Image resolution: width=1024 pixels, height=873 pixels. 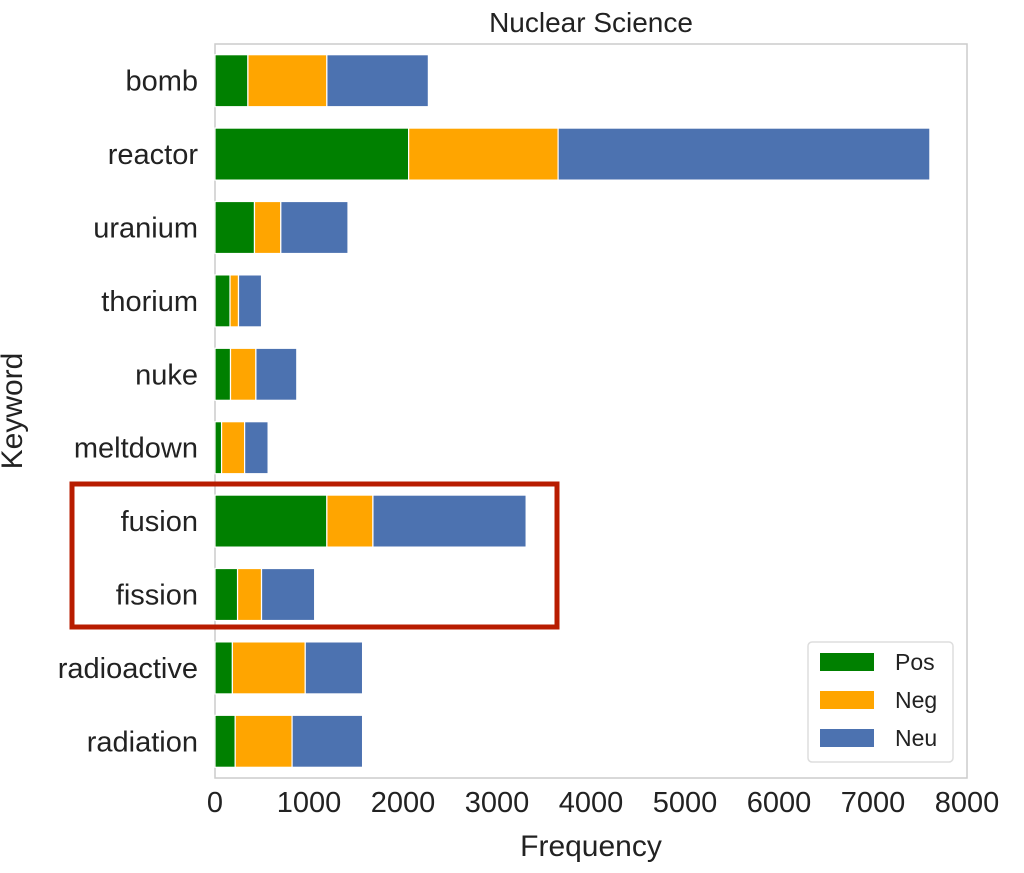 What do you see at coordinates (916, 738) in the screenshot?
I see `legend-label: Neu` at bounding box center [916, 738].